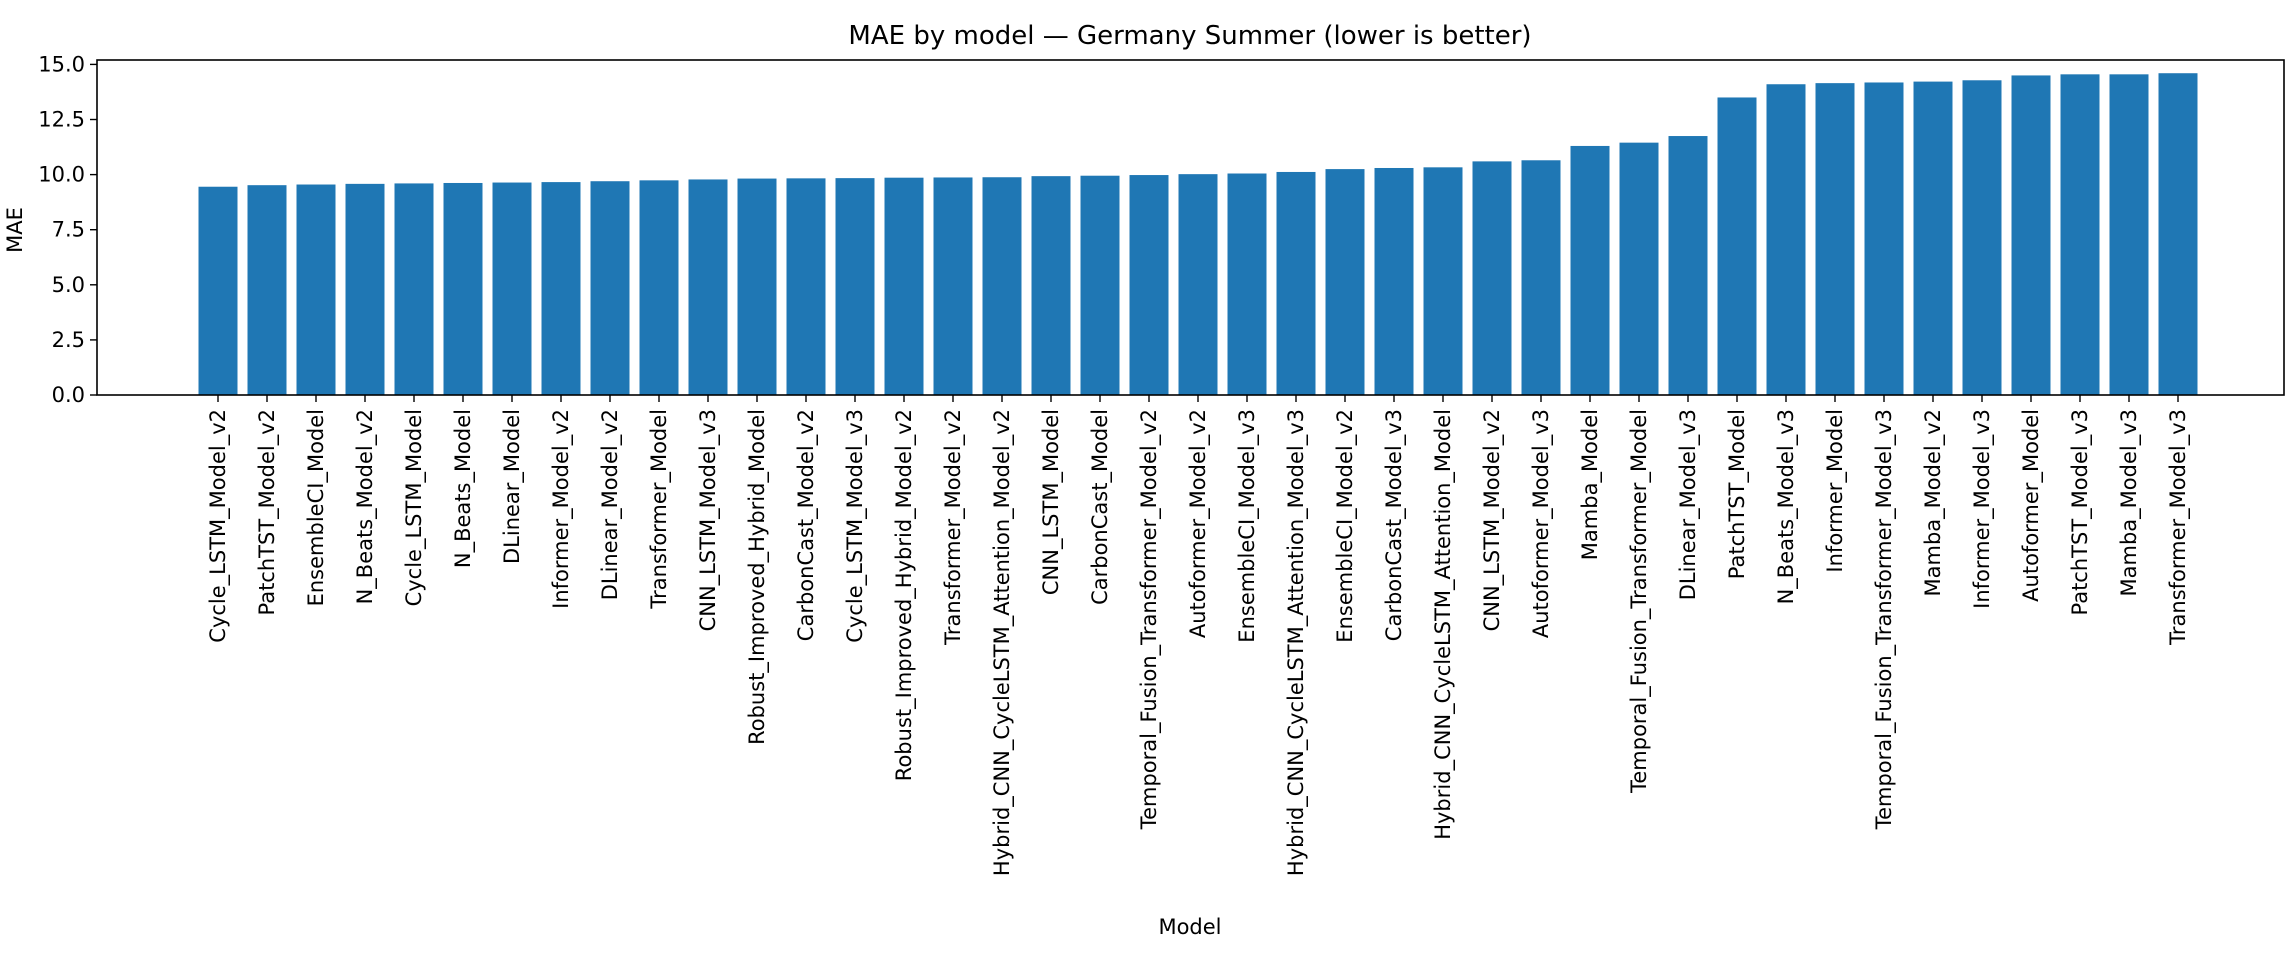  I want to click on x-tick-label: PatchTST_Model_v2, so click(267, 512).